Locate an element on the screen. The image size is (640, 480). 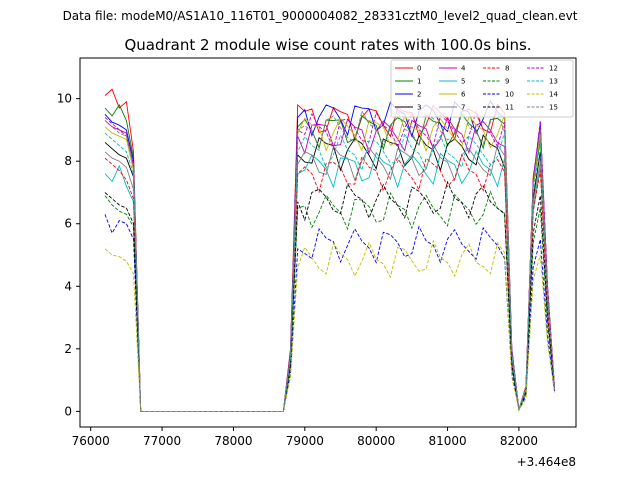
x-tick-label: 82000 is located at coordinates (519, 441).